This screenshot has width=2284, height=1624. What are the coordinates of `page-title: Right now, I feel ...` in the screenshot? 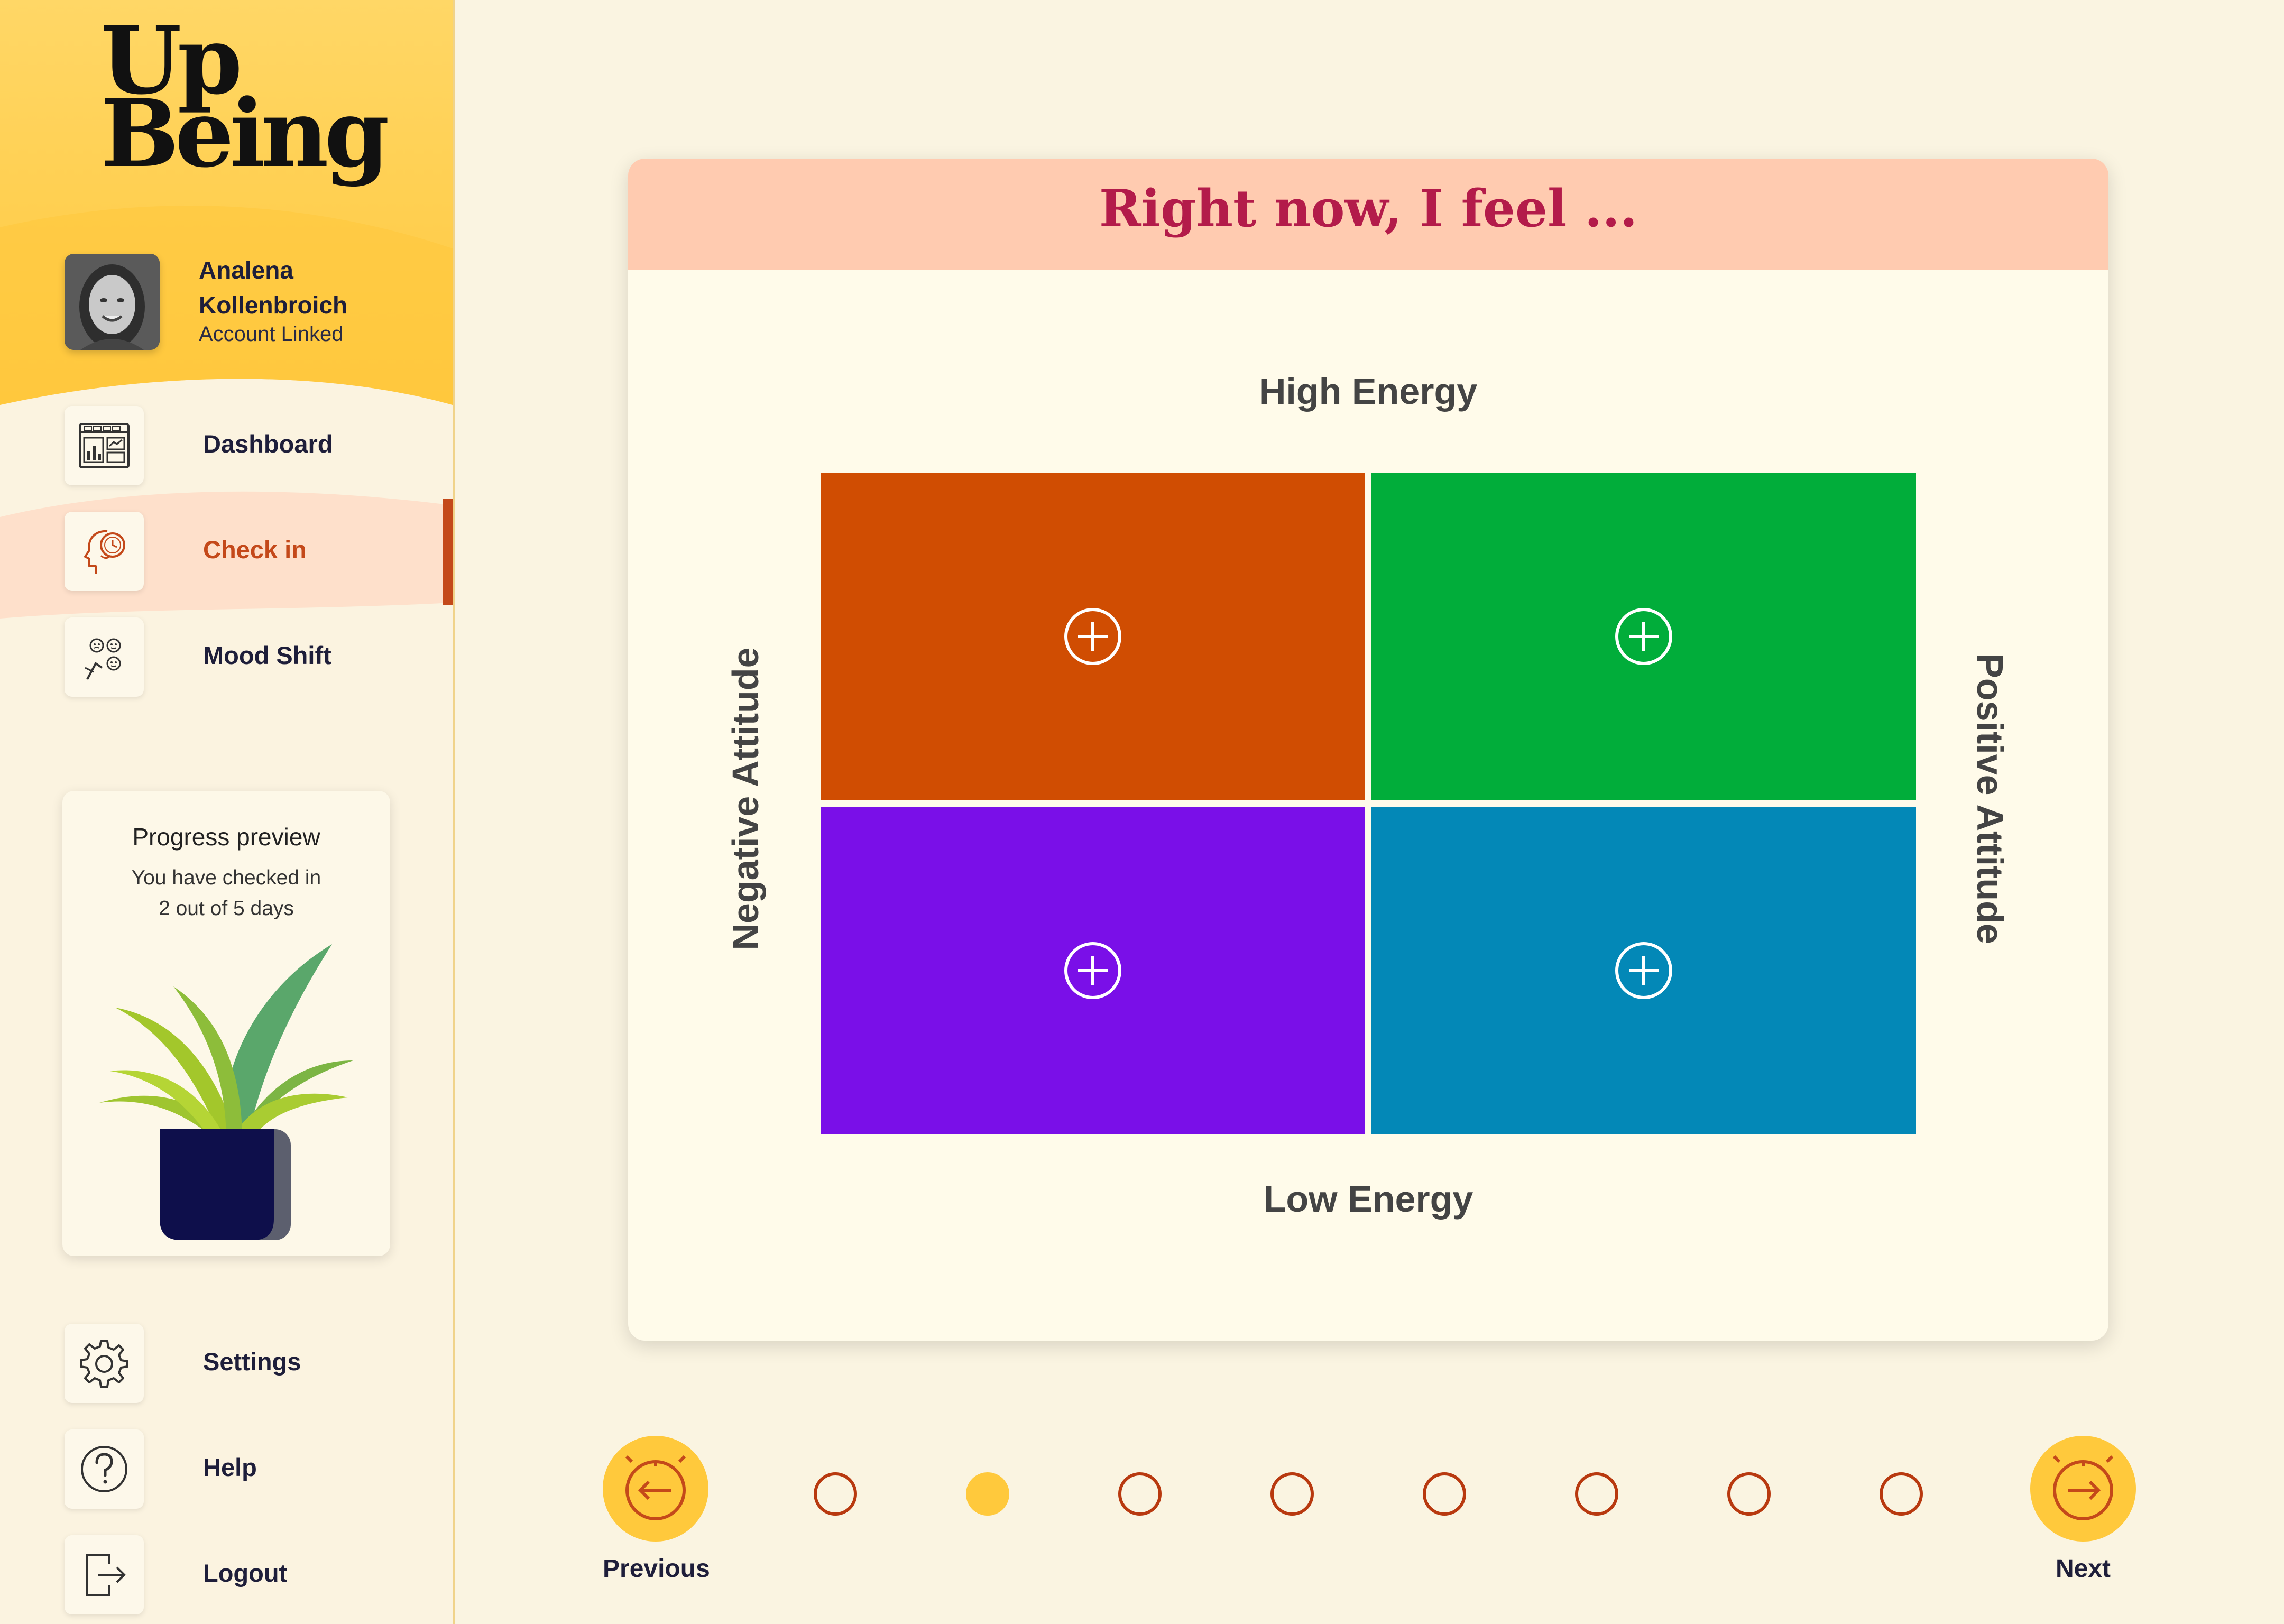 It's located at (1368, 208).